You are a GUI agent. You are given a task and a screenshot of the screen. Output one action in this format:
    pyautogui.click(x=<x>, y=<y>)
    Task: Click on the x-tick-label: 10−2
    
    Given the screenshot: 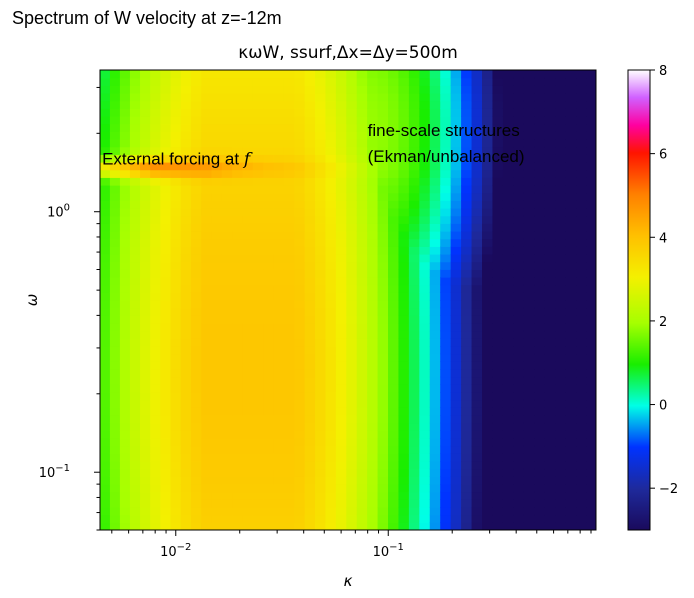 What is the action you would take?
    pyautogui.click(x=175, y=551)
    